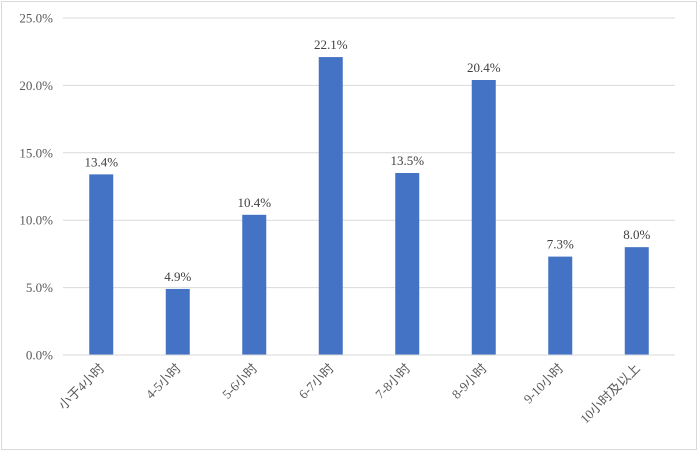  Describe the element at coordinates (36, 18) in the screenshot. I see `y-tick-label: 25.0%` at that location.